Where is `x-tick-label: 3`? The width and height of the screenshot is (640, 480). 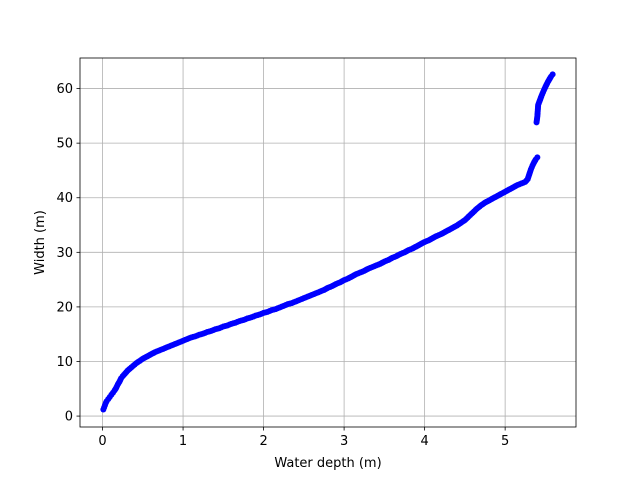 x-tick-label: 3 is located at coordinates (344, 441).